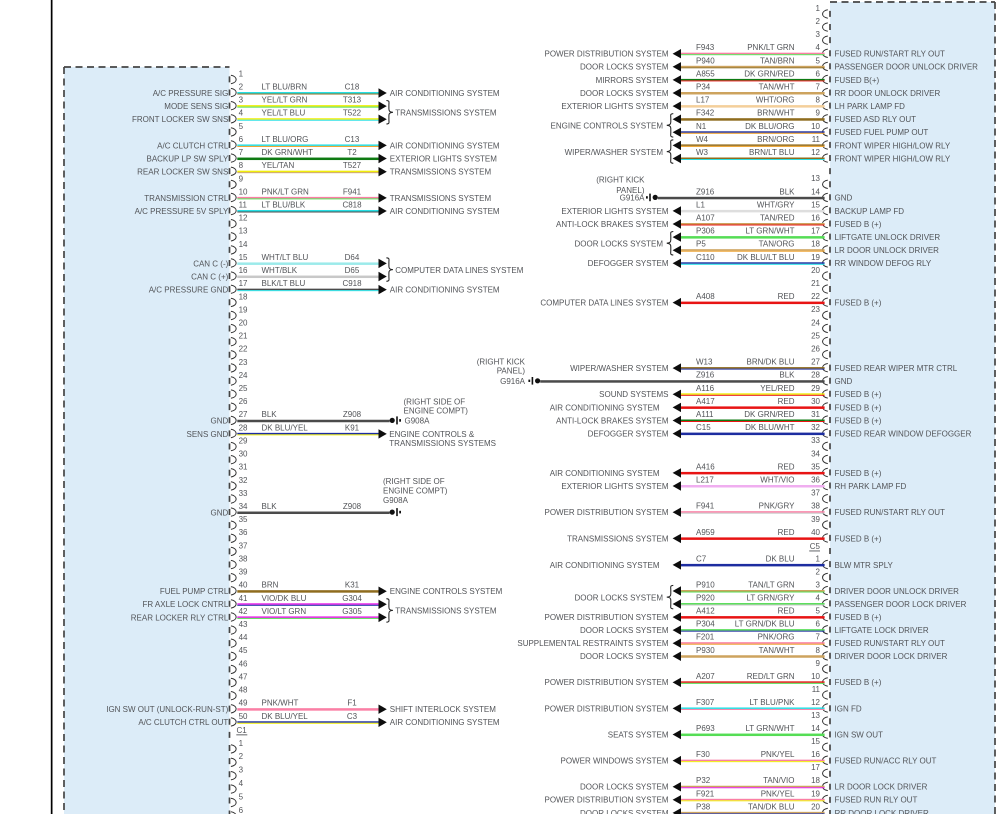 The image size is (1004, 814). I want to click on svg-text: P940, so click(705, 60).